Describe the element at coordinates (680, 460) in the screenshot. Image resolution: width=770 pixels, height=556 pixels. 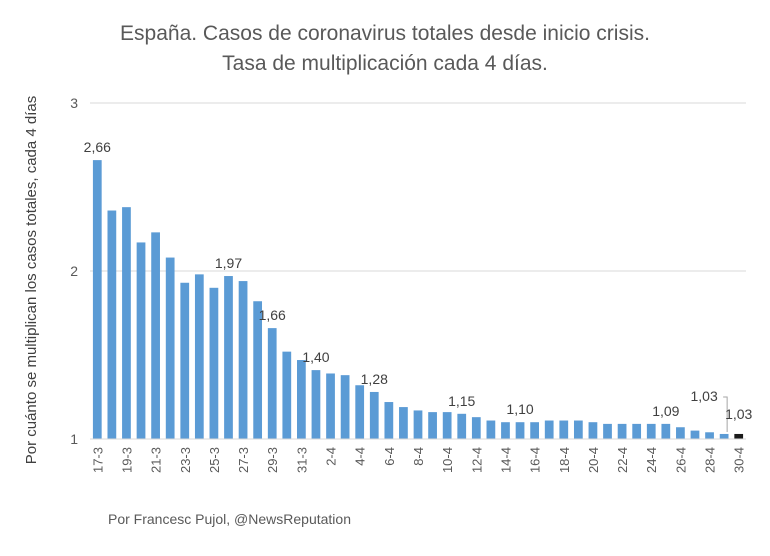
I see `x-tick-label: 26-4` at that location.